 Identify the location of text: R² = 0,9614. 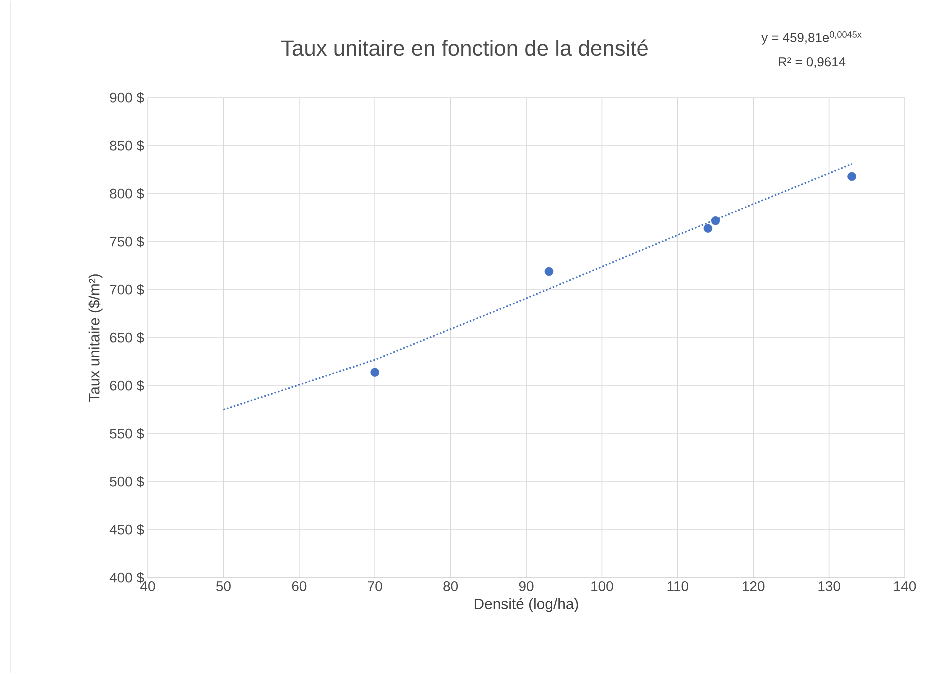
(812, 63).